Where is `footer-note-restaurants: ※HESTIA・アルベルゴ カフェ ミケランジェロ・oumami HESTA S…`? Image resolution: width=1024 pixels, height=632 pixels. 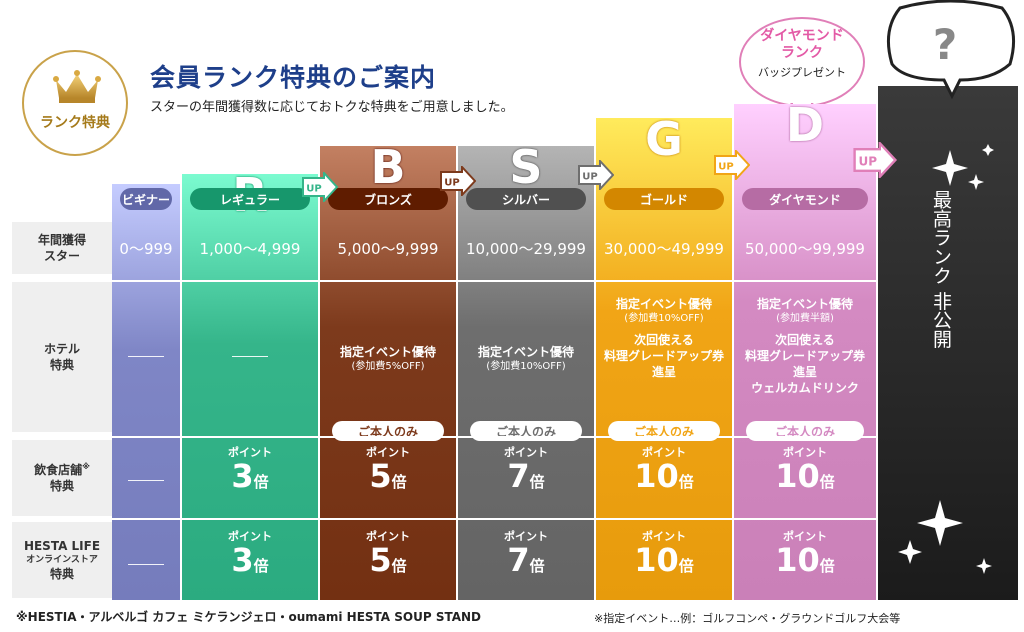
footer-note-restaurants: ※HESTIA・アルベルゴ カフェ ミケランジェロ・oumami HESTA S… is located at coordinates (249, 617).